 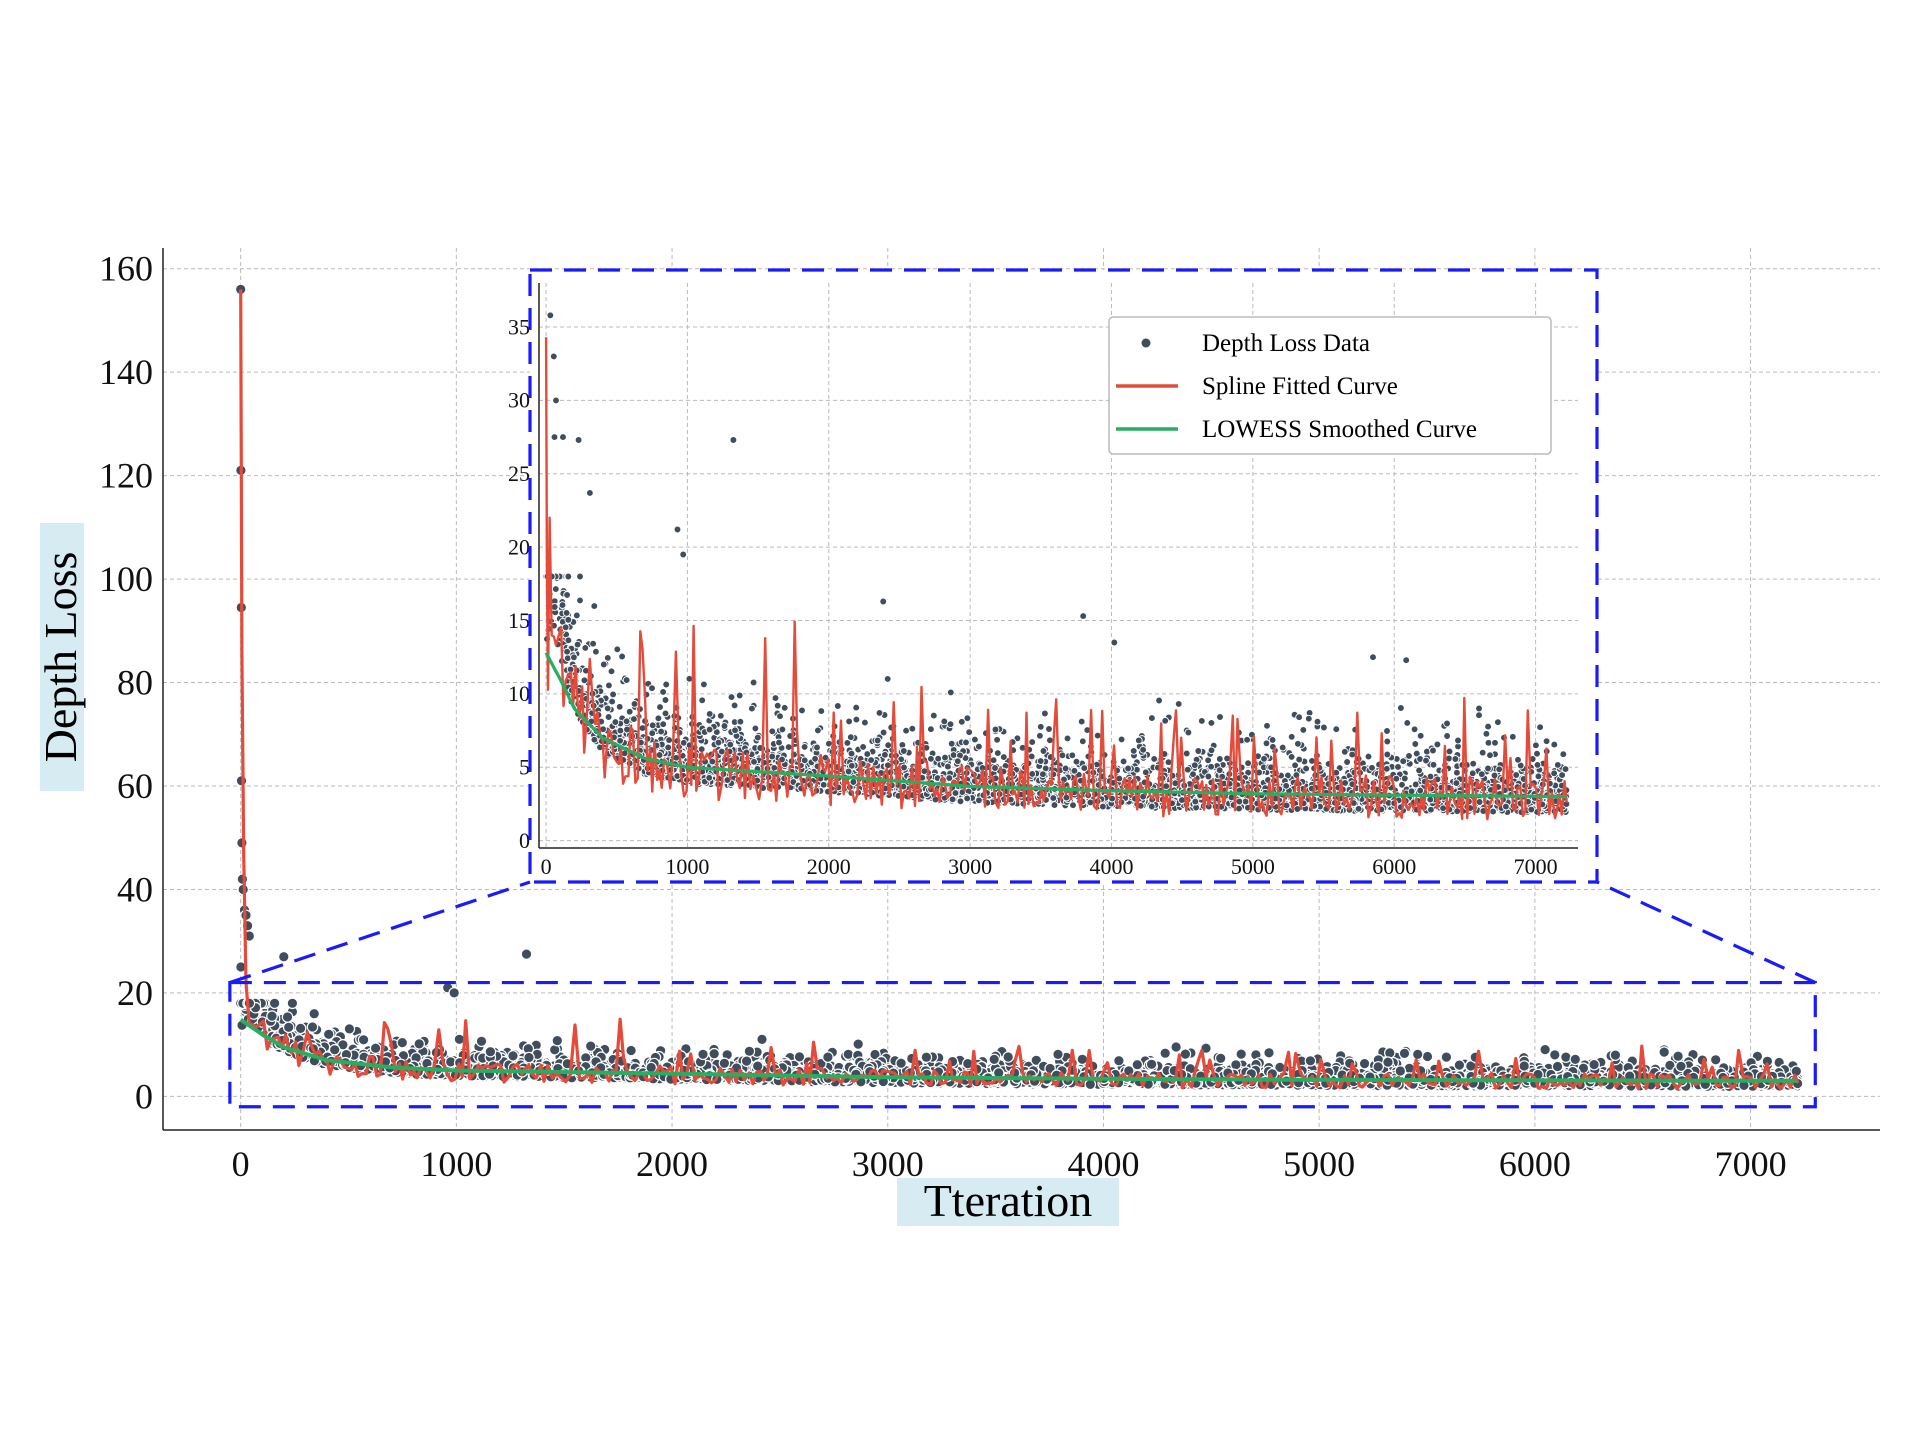 I want to click on x-tick-label: 0, so click(x=241, y=1164).